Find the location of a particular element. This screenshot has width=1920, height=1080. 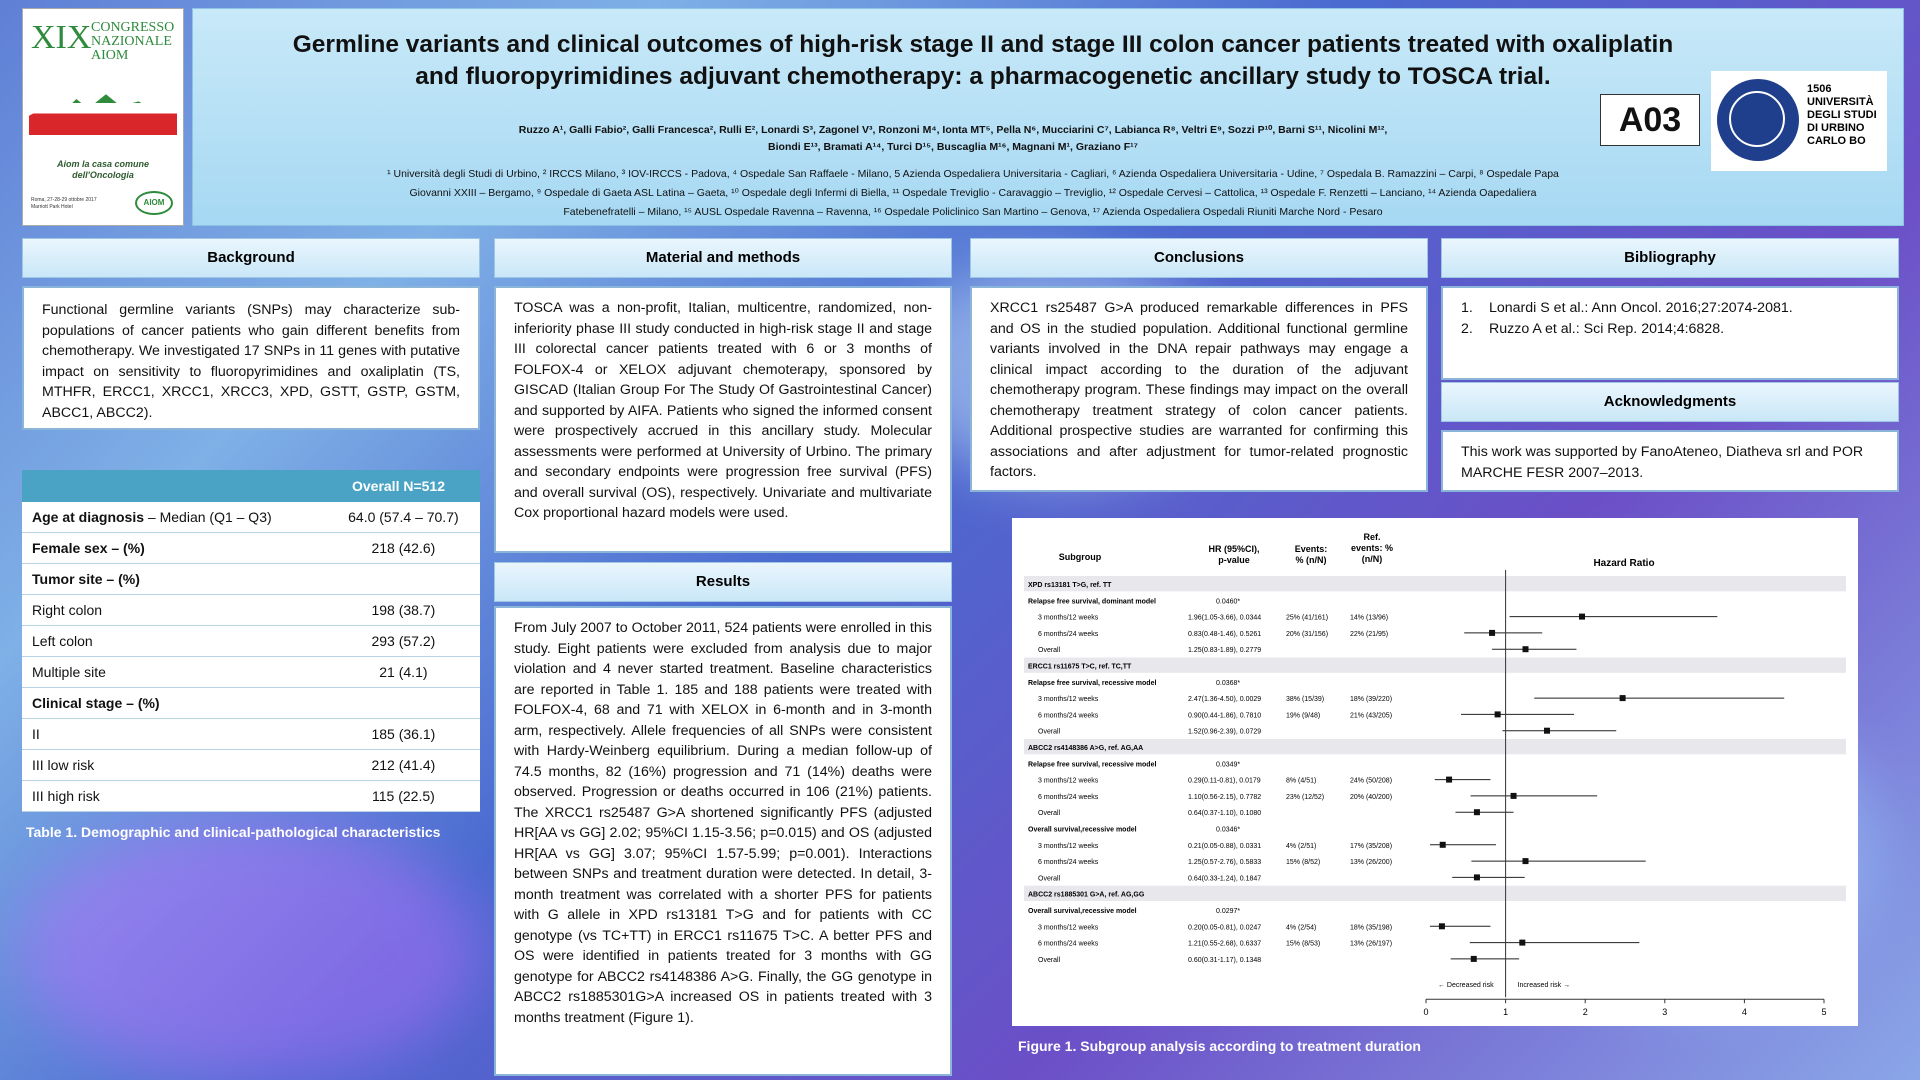

column-header-subgroup: Subgroup is located at coordinates (1080, 557).